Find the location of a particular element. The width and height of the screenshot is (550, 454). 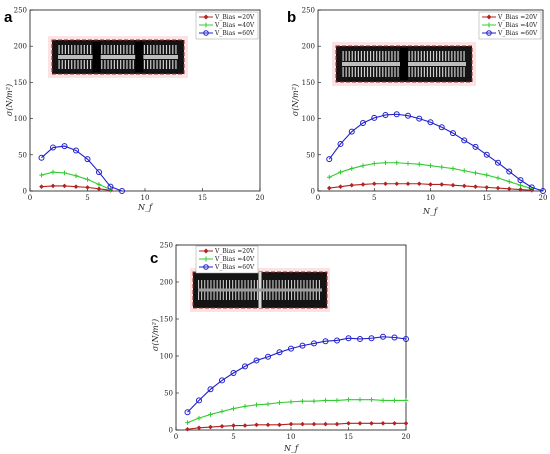

device-inset-b is located at coordinates (404, 64).